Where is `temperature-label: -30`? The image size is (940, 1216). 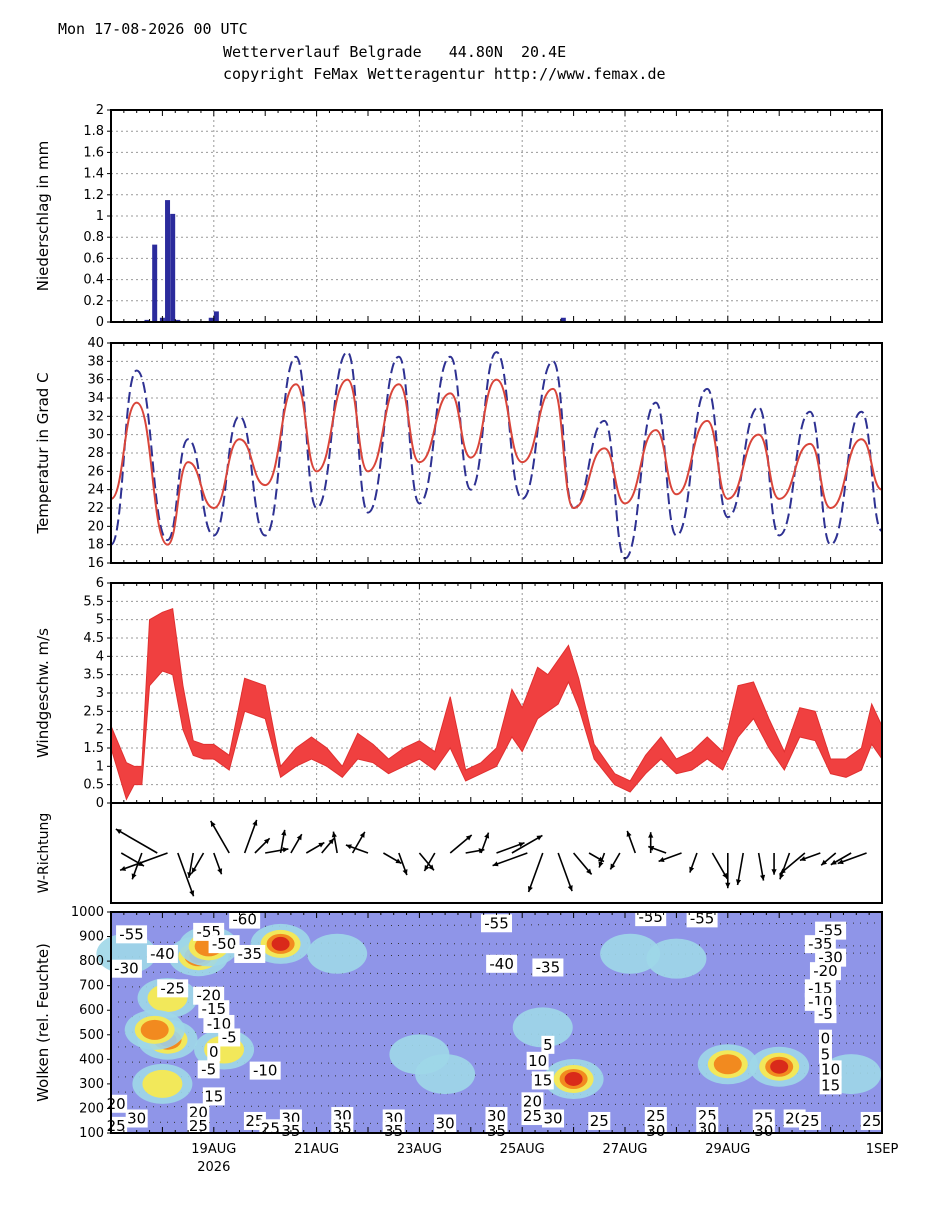
temperature-label: -30 is located at coordinates (830, 958).